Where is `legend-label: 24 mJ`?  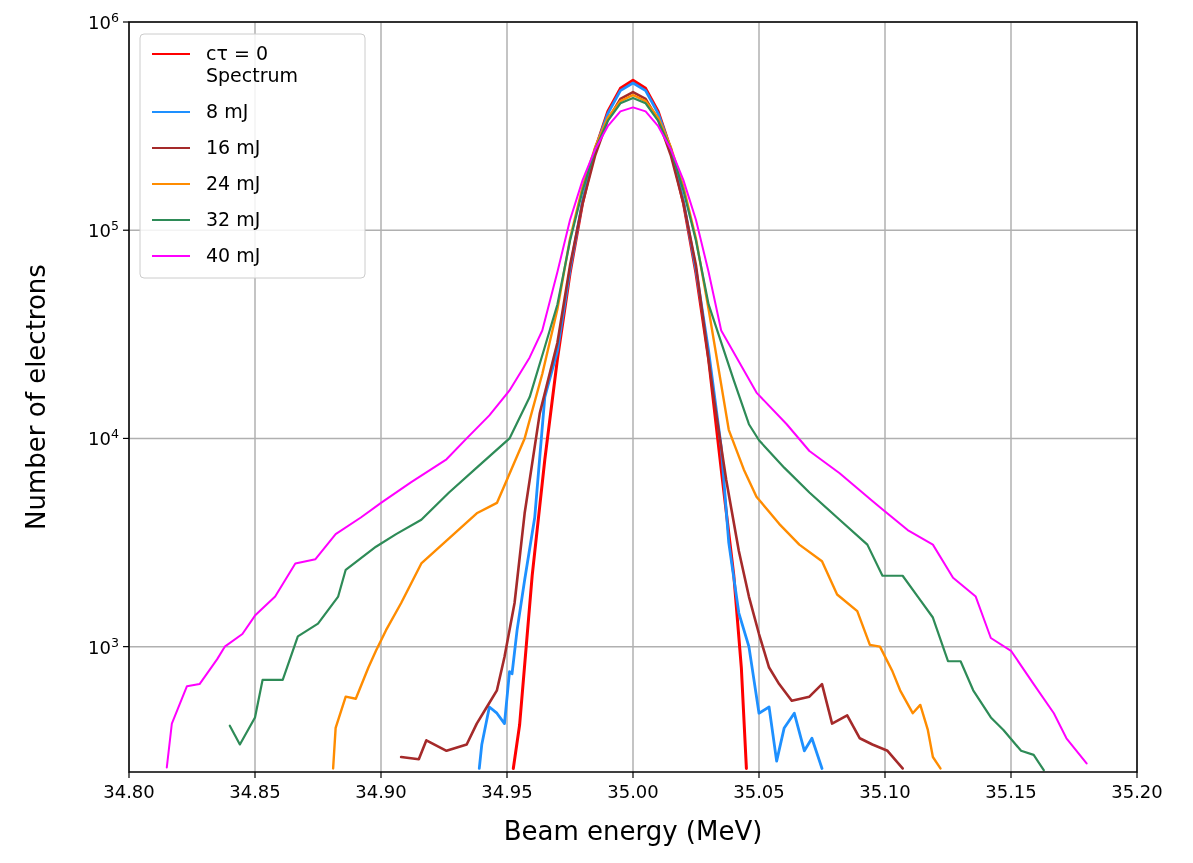 legend-label: 24 mJ is located at coordinates (233, 183).